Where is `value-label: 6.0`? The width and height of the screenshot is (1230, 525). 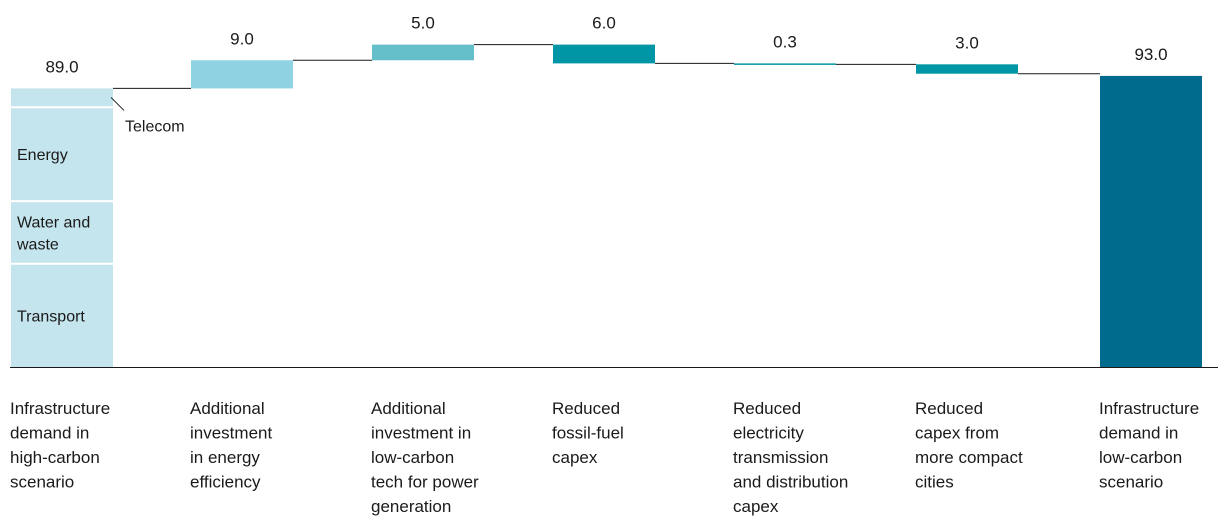
value-label: 6.0 is located at coordinates (604, 23).